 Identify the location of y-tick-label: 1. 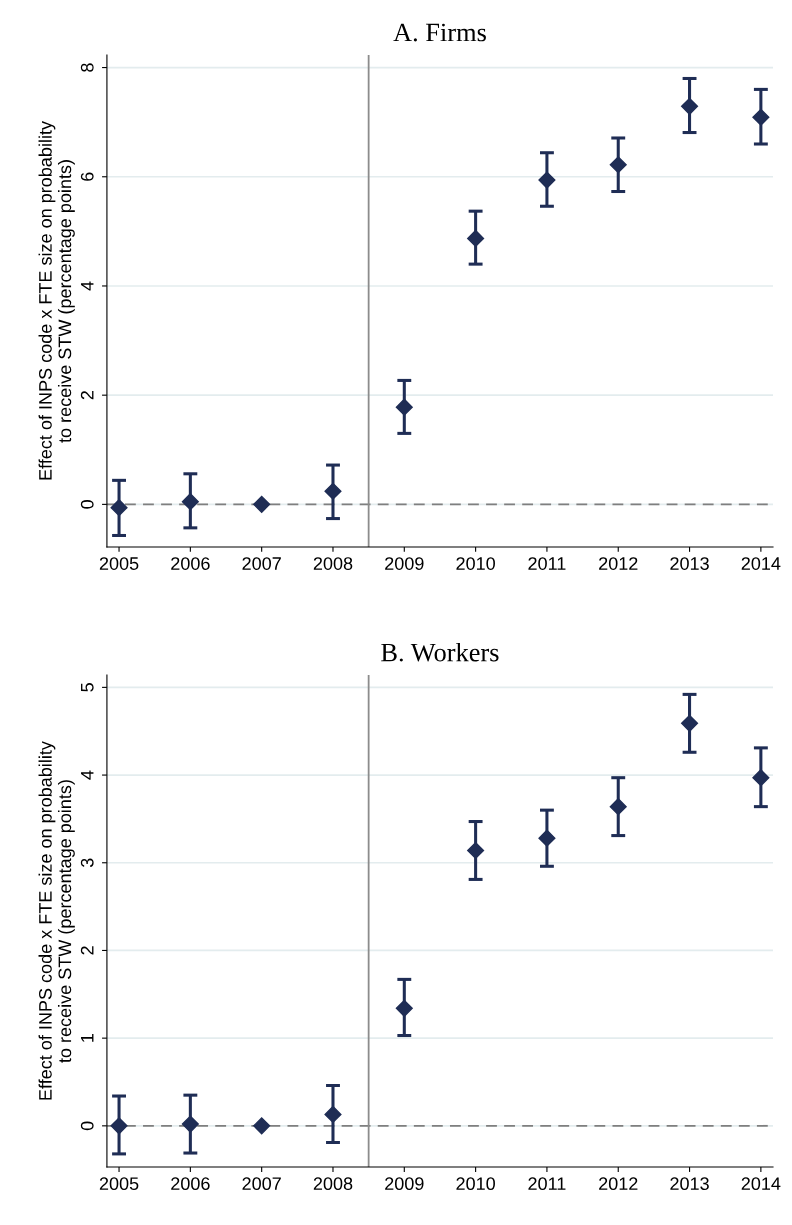
(87, 1038).